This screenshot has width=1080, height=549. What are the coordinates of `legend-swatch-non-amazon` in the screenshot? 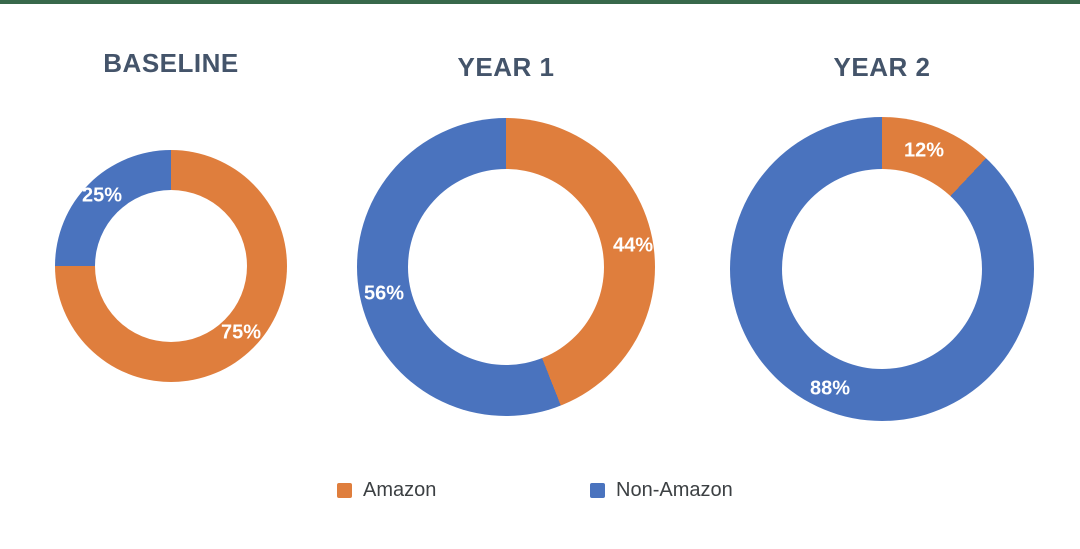 It's located at (597, 490).